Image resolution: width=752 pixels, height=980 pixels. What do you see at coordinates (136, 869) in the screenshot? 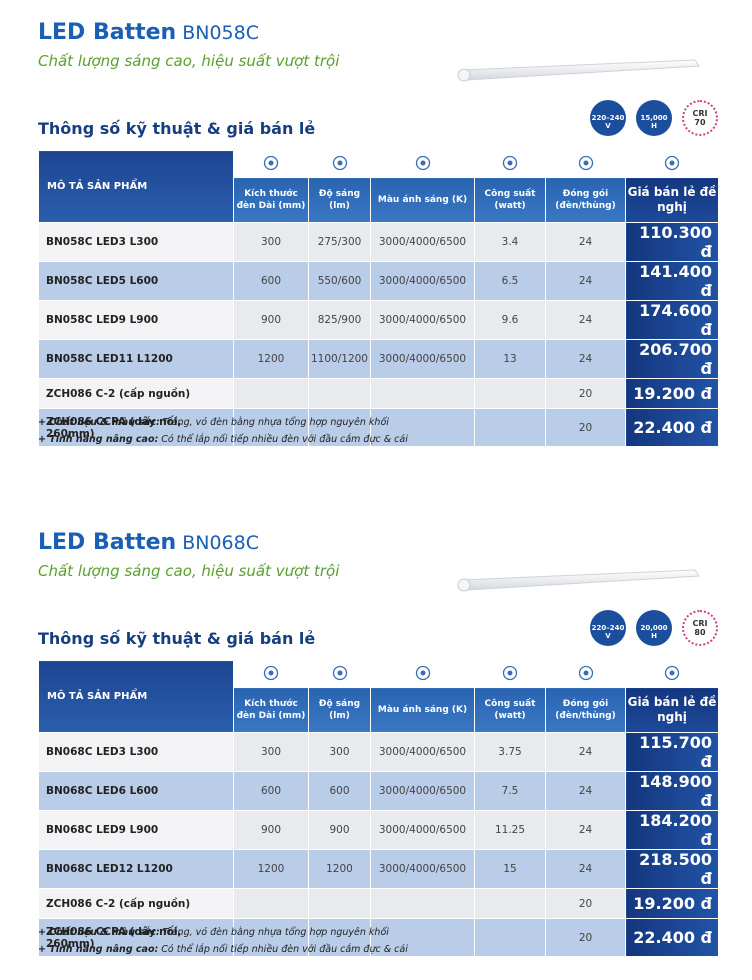
I see `product-name: BN068C LED12 L1200` at bounding box center [136, 869].